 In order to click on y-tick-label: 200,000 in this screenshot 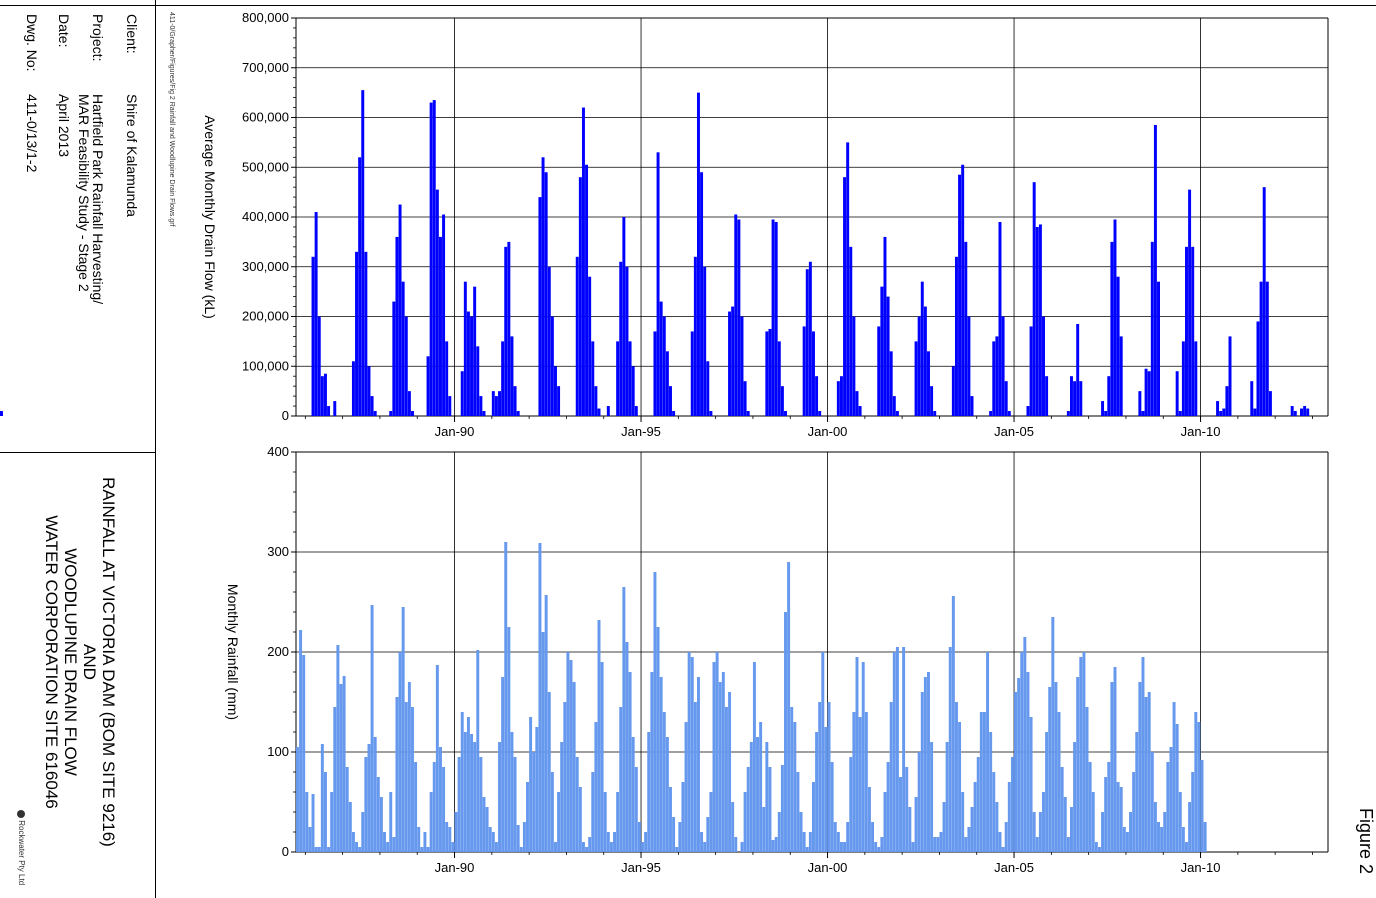, I will do `click(265, 316)`.